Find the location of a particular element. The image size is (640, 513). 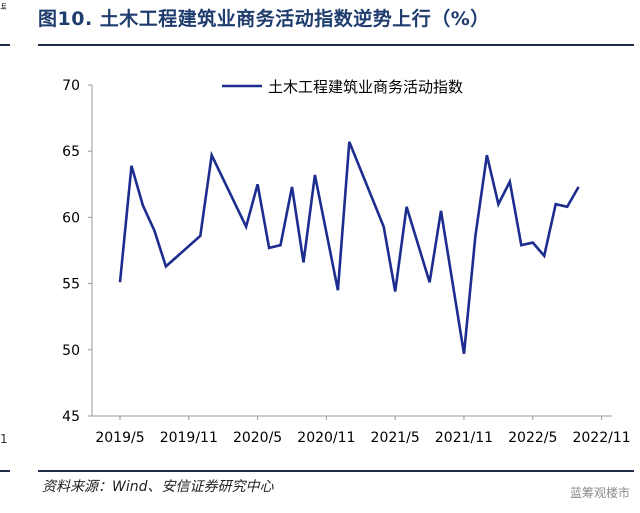

x-tick-label: 2022/5 is located at coordinates (532, 438).